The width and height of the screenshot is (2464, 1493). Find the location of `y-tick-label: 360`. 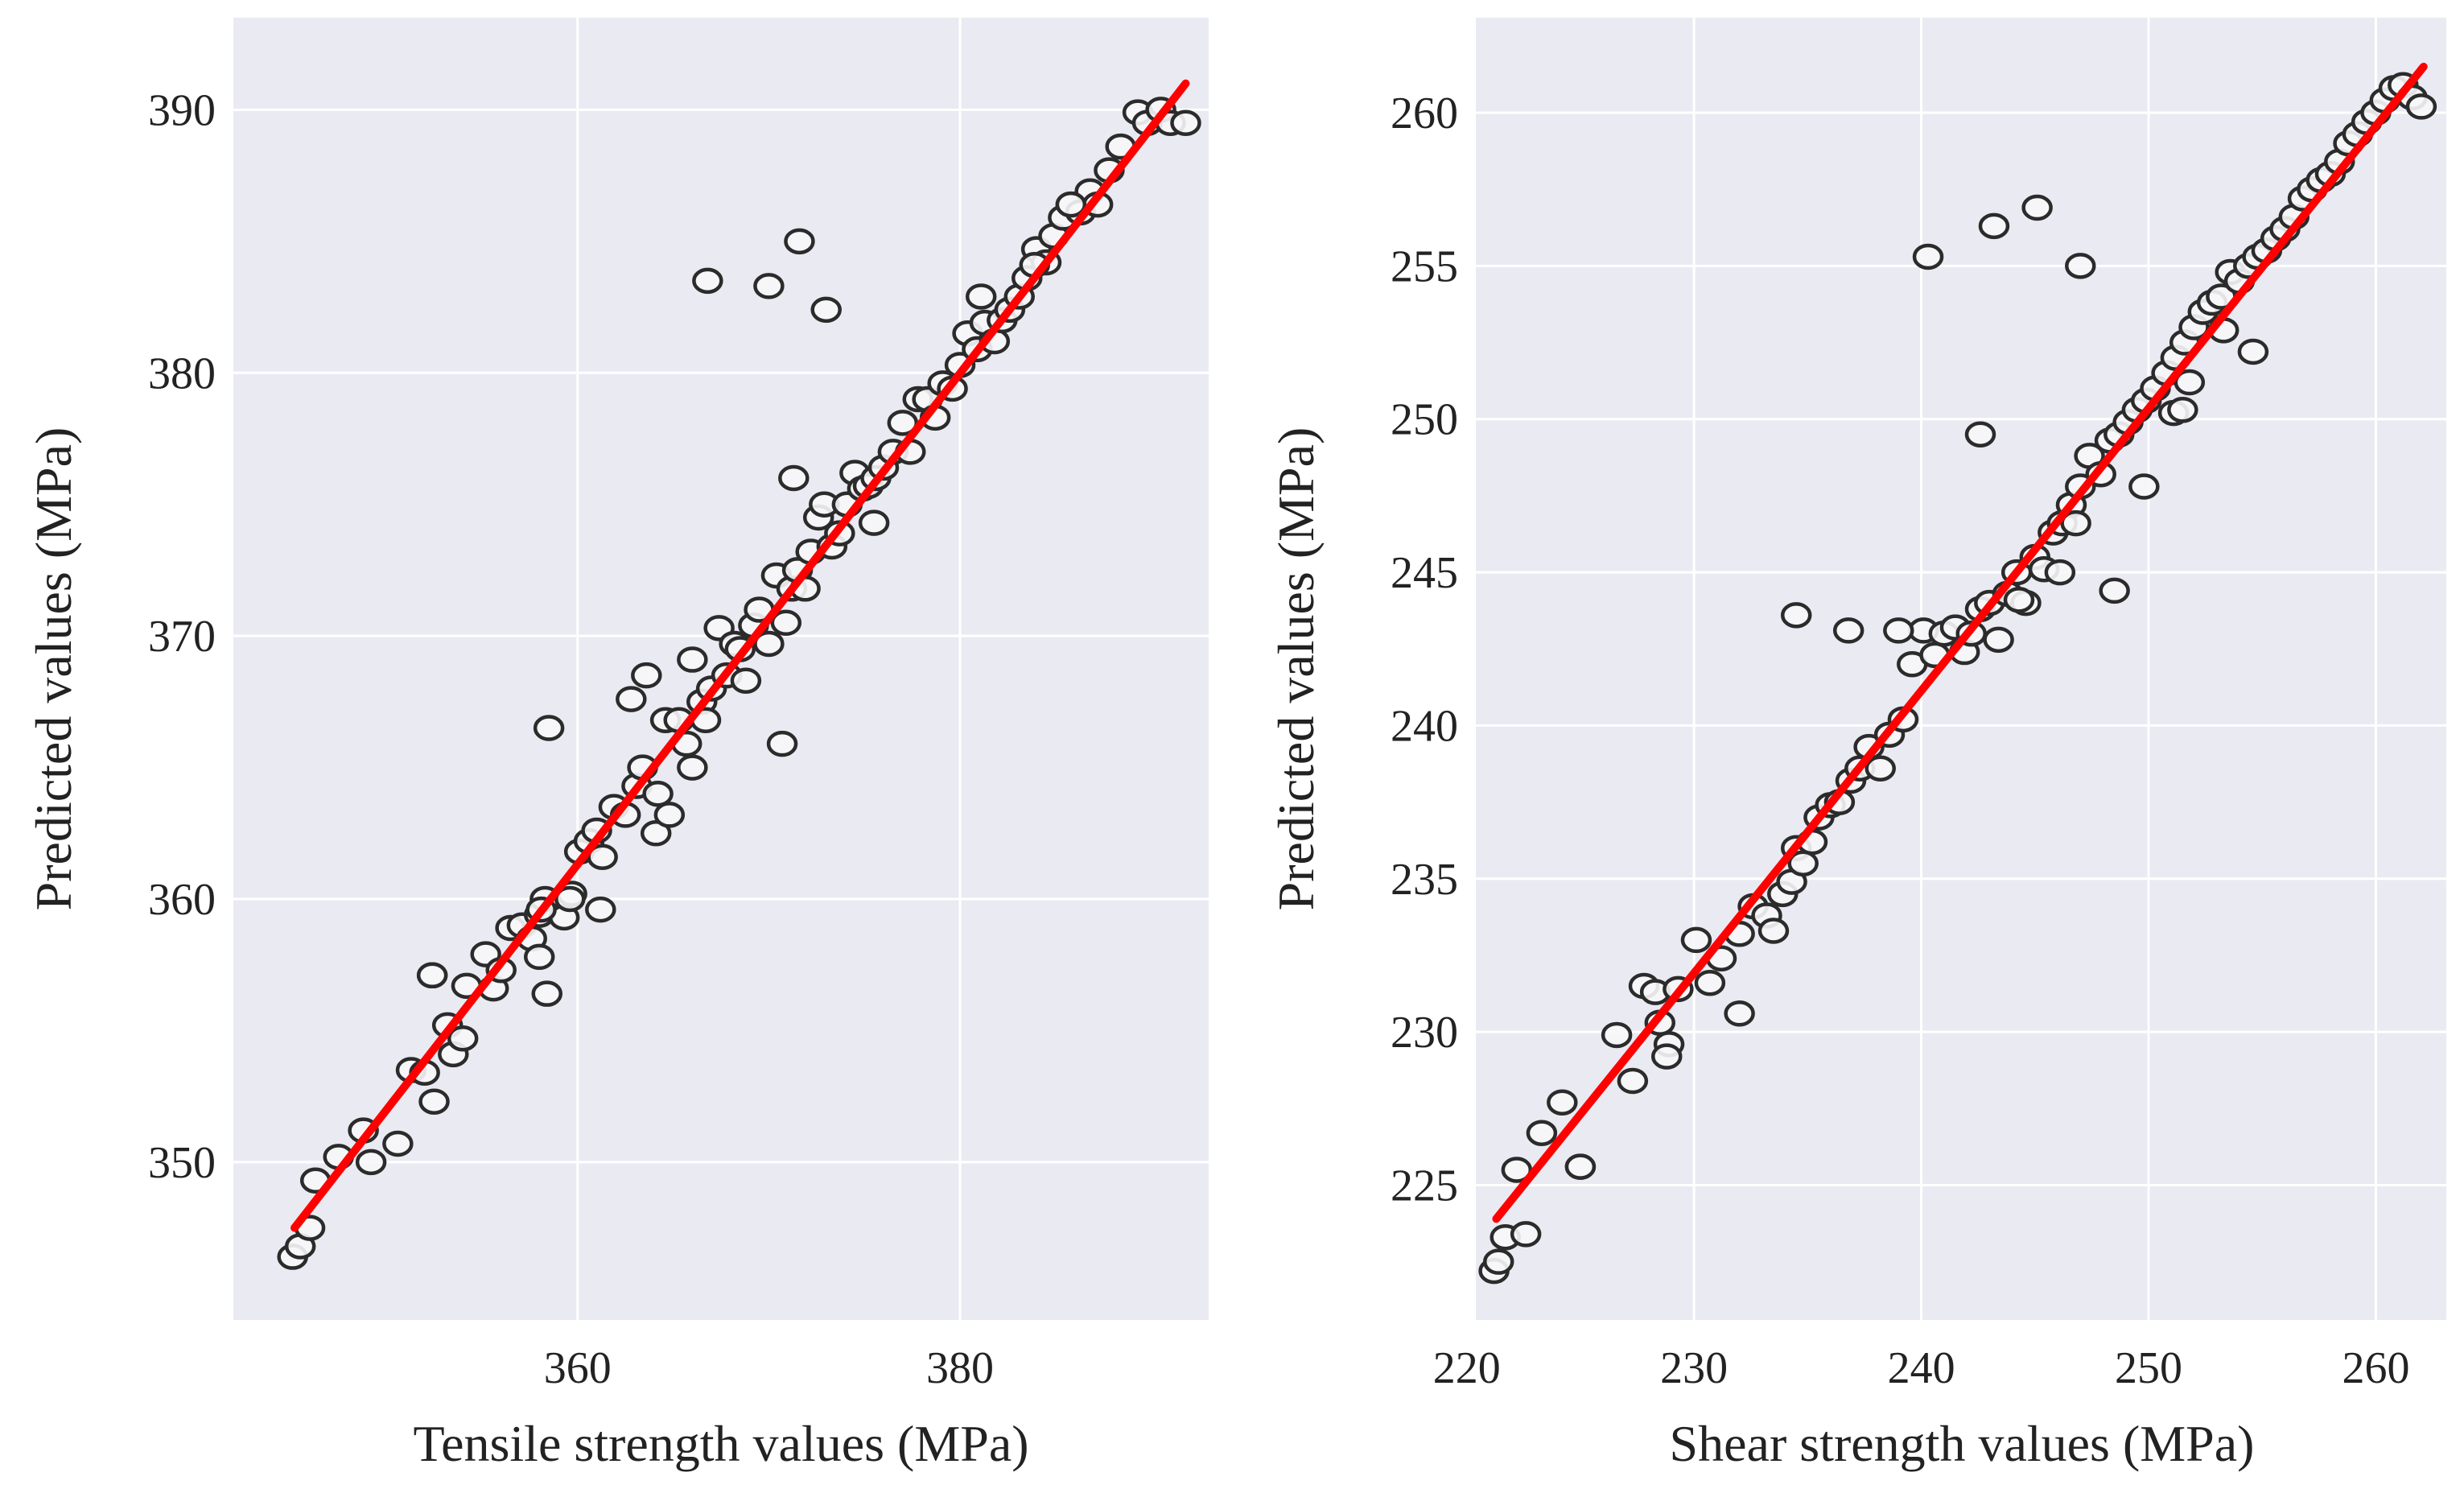

y-tick-label: 360 is located at coordinates (182, 900).